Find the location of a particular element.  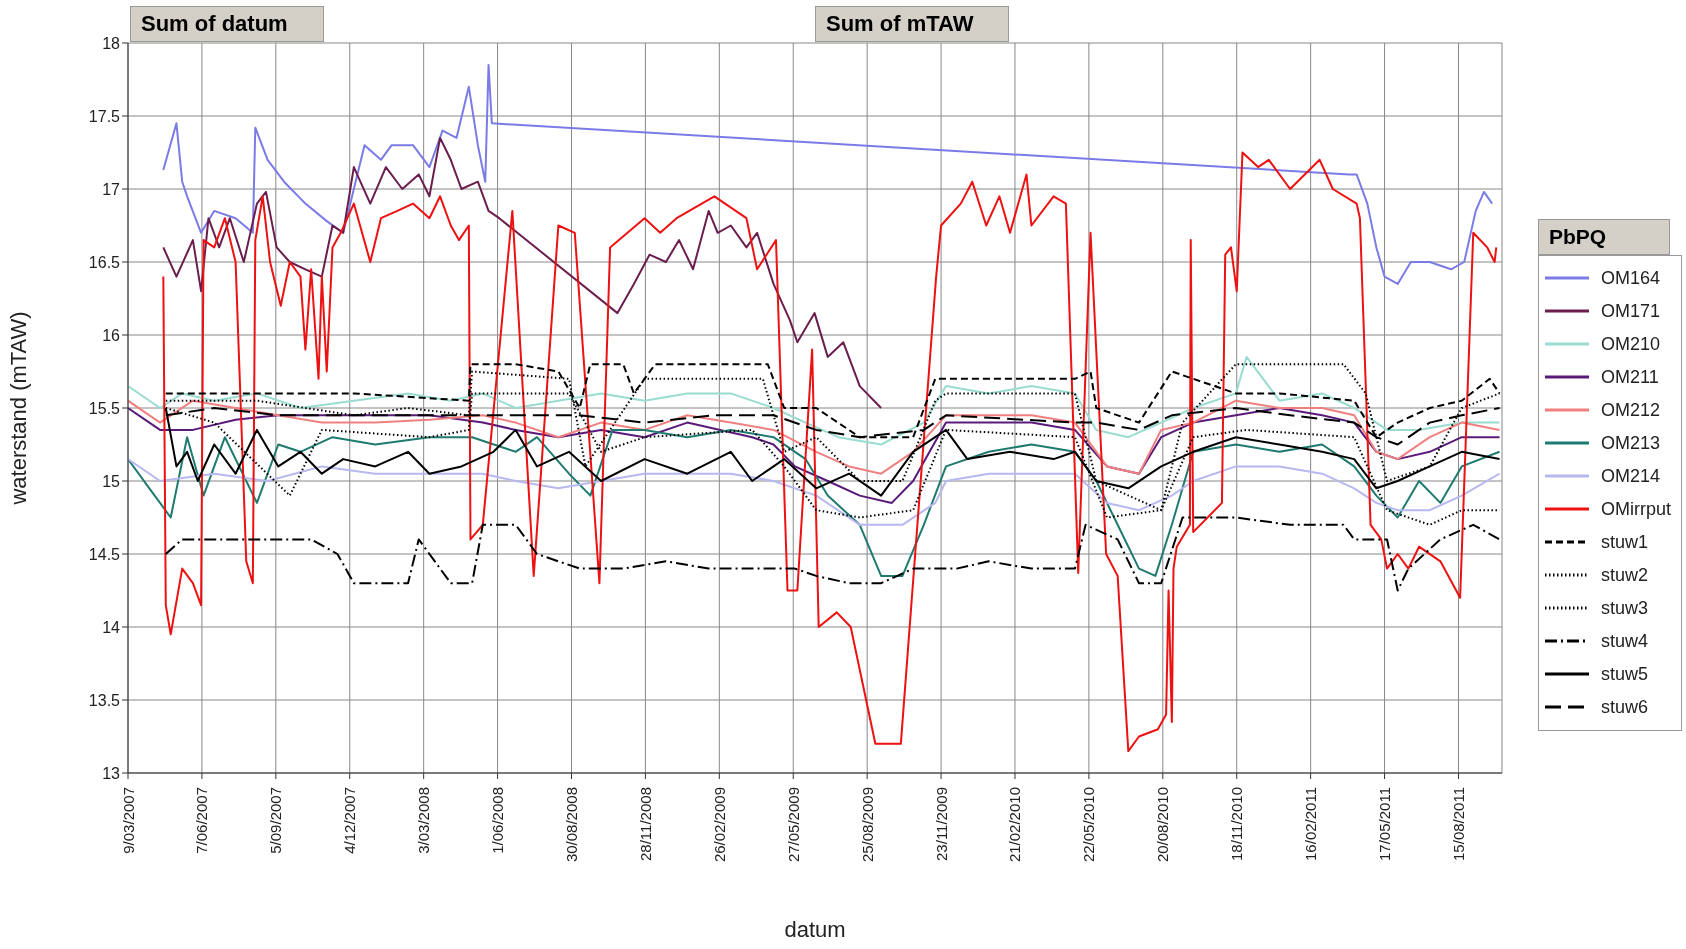

y-tick-label: 17.5 is located at coordinates (104, 116).